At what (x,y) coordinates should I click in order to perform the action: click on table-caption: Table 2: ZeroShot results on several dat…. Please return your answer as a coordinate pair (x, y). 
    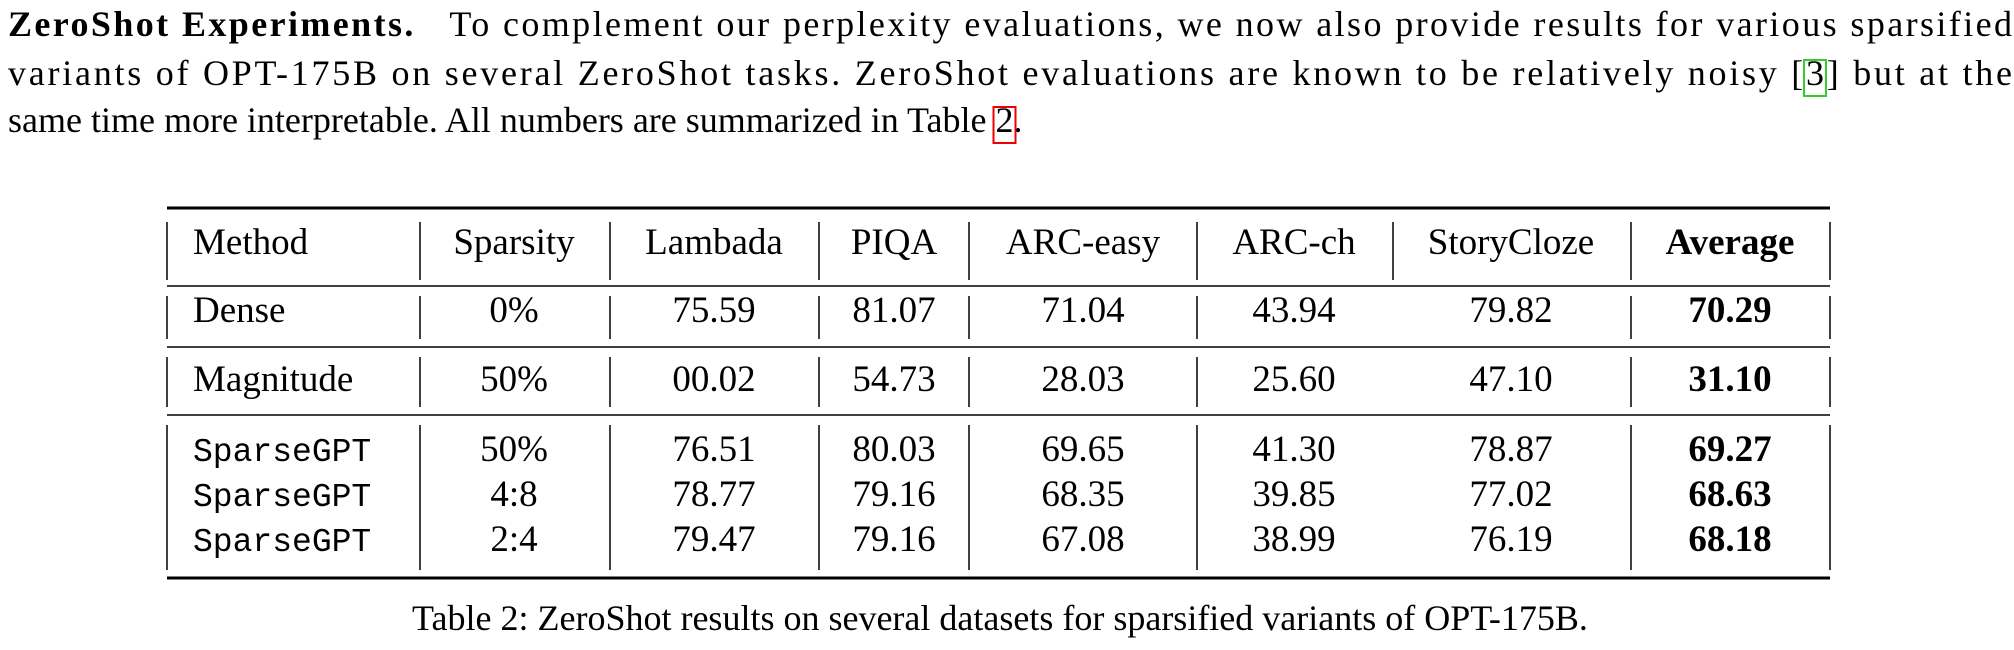
    Looking at the image, I should click on (1000, 618).